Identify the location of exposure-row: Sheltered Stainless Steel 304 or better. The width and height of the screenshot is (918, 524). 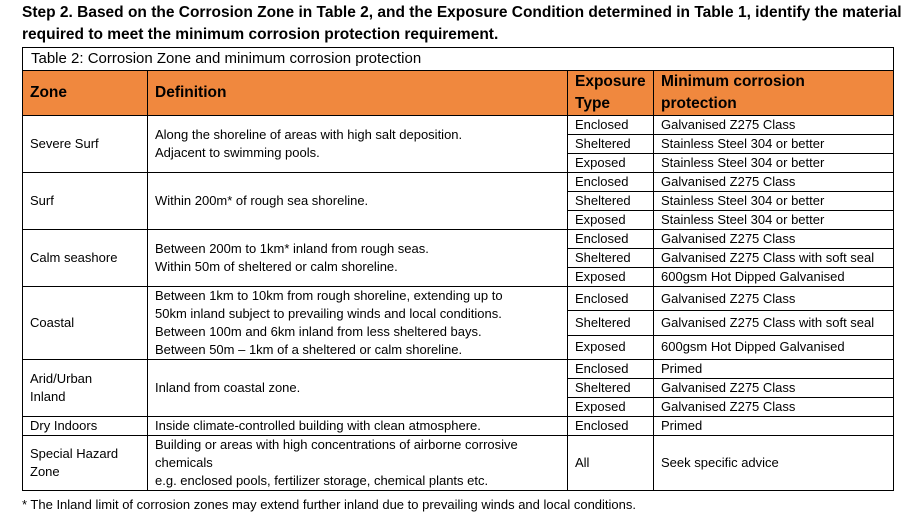
(458, 201).